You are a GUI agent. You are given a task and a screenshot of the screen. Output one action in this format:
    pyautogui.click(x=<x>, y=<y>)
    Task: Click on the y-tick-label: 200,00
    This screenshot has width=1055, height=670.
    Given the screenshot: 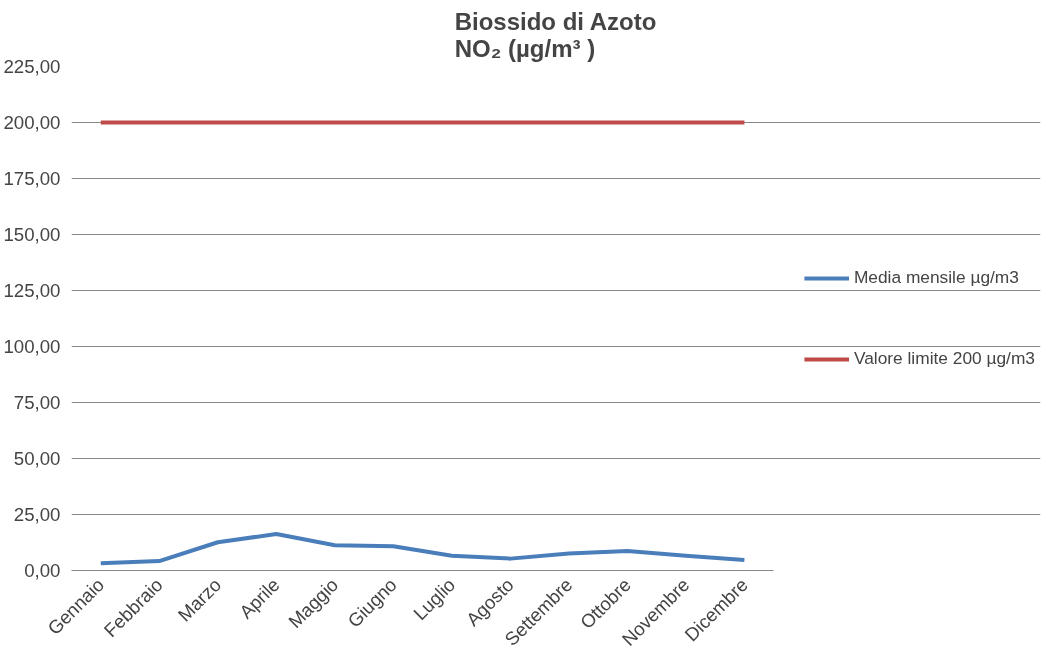 What is the action you would take?
    pyautogui.click(x=32, y=122)
    